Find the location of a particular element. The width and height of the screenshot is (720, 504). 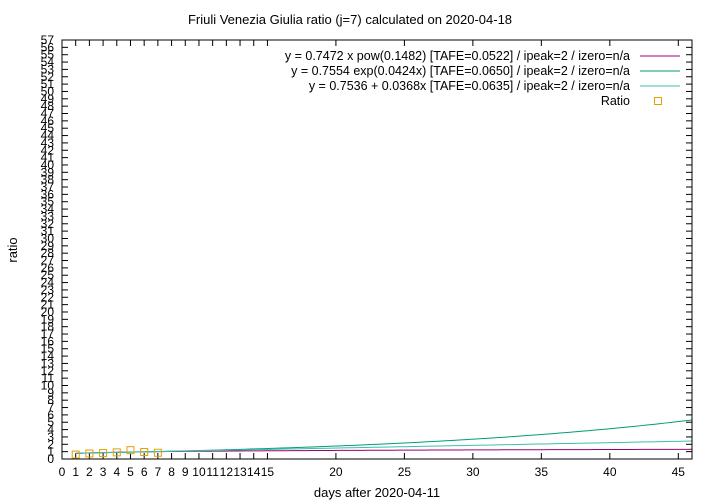

x-tick-label: 4 is located at coordinates (116, 472).